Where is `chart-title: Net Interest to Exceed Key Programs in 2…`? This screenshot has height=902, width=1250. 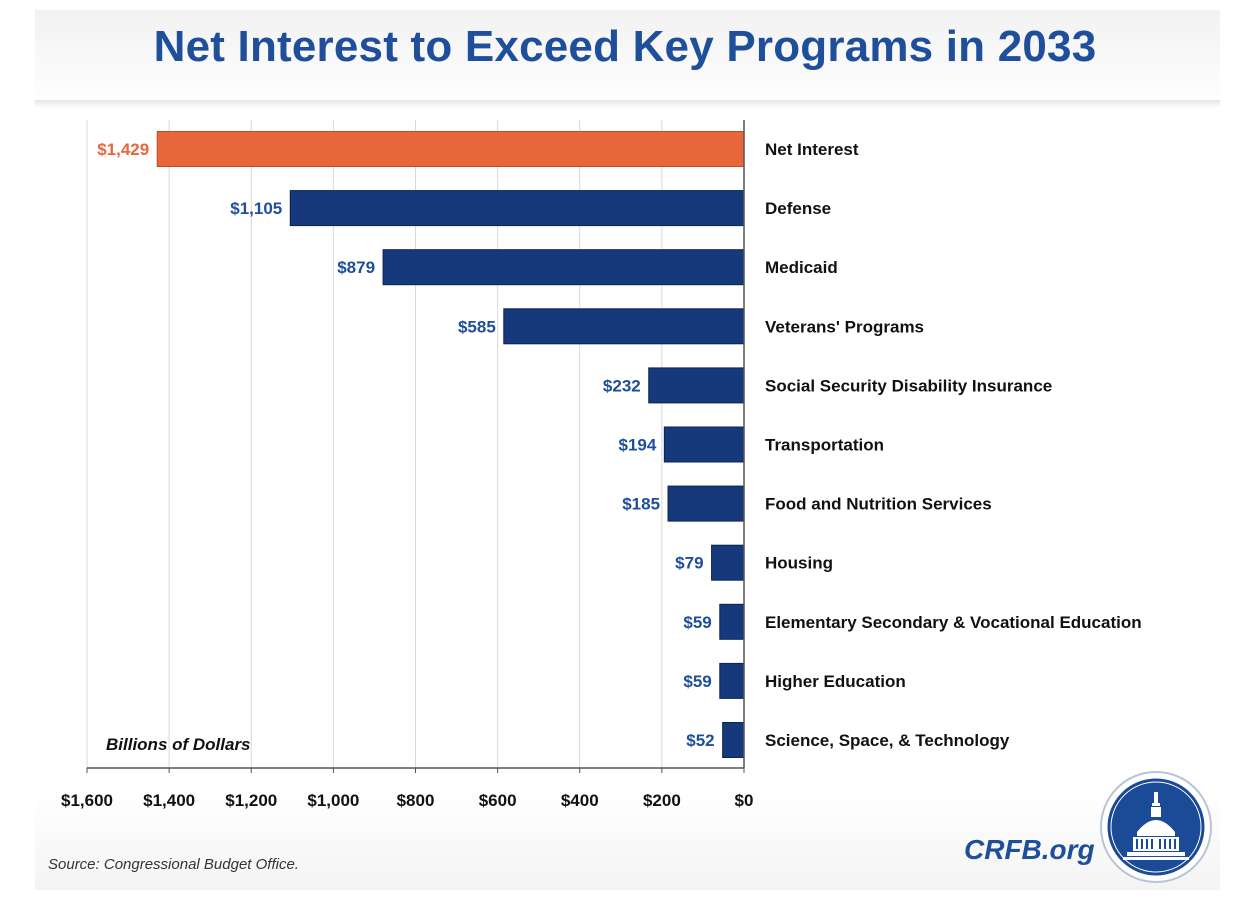 chart-title: Net Interest to Exceed Key Programs in 2… is located at coordinates (625, 46).